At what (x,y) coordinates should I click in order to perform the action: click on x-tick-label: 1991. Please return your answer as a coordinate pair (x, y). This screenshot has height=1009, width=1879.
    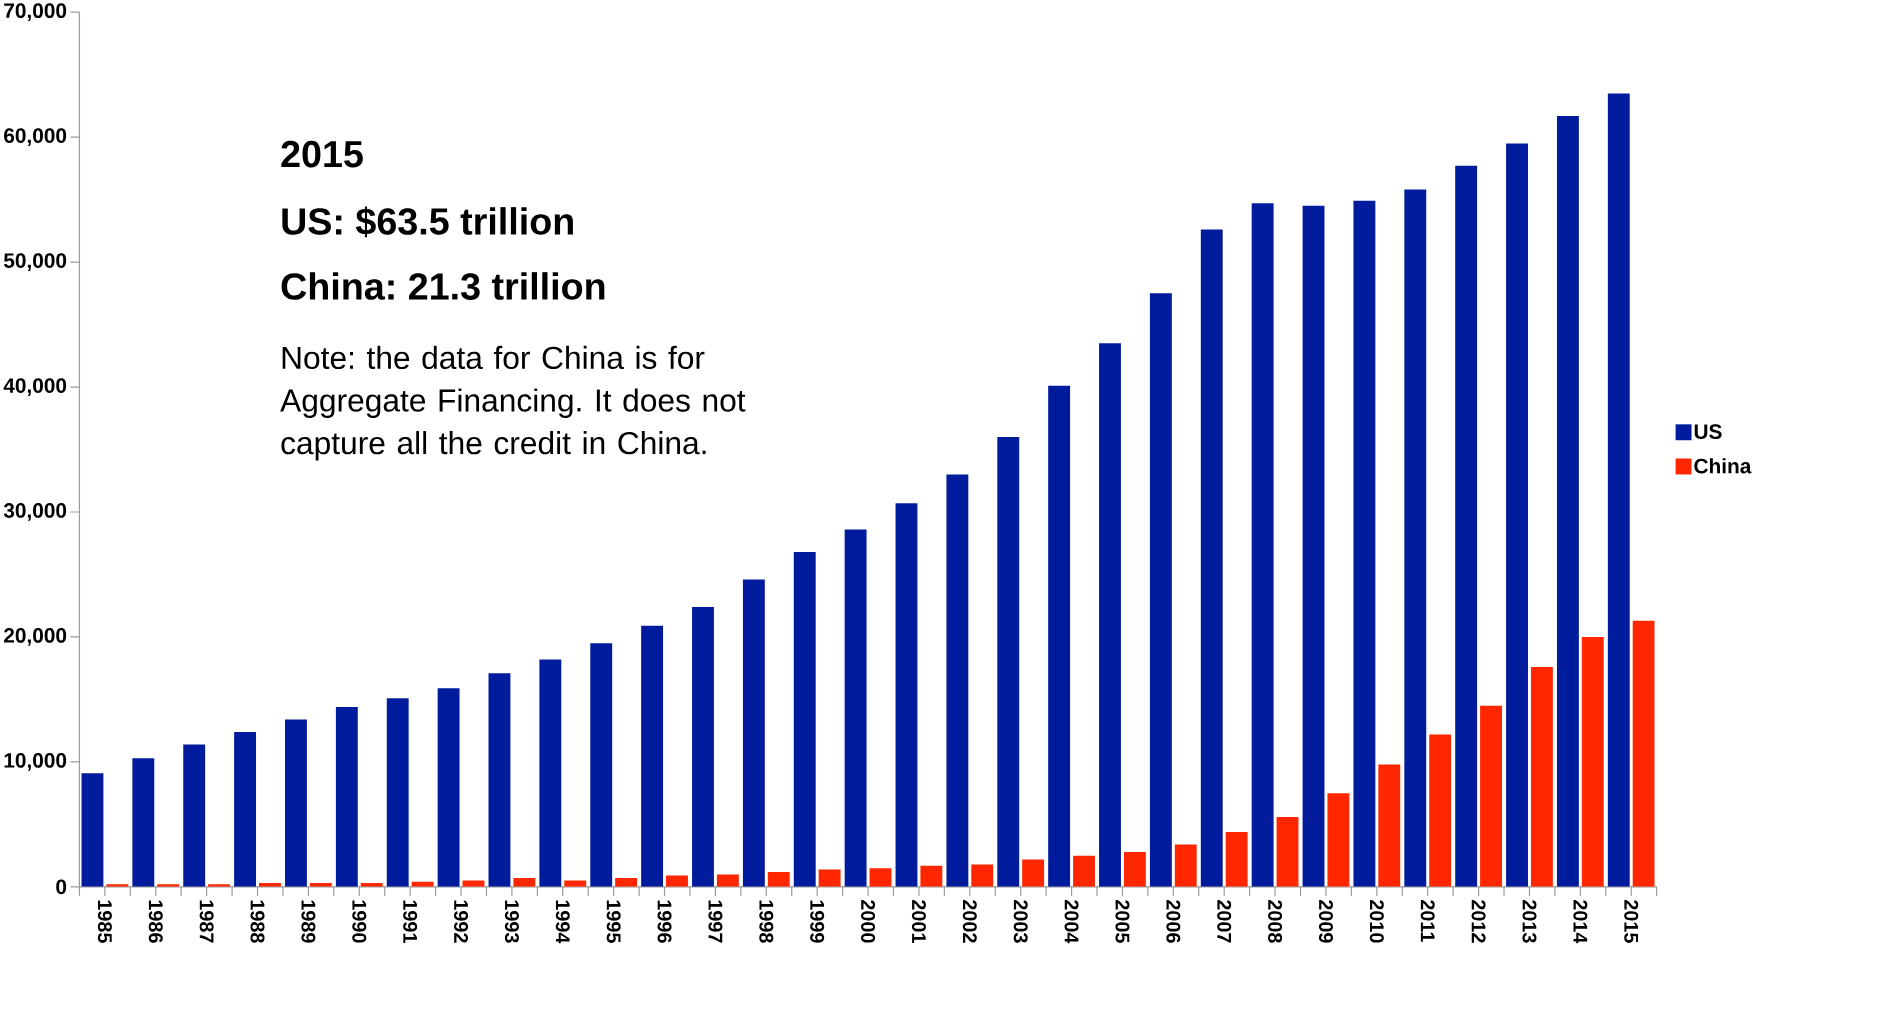
    Looking at the image, I should click on (410, 921).